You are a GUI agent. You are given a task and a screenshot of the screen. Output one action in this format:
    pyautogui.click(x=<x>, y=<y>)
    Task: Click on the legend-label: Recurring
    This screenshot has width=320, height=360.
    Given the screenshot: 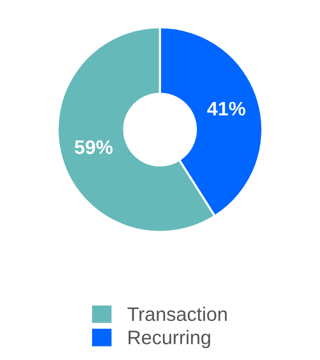 What is the action you would take?
    pyautogui.click(x=169, y=339)
    